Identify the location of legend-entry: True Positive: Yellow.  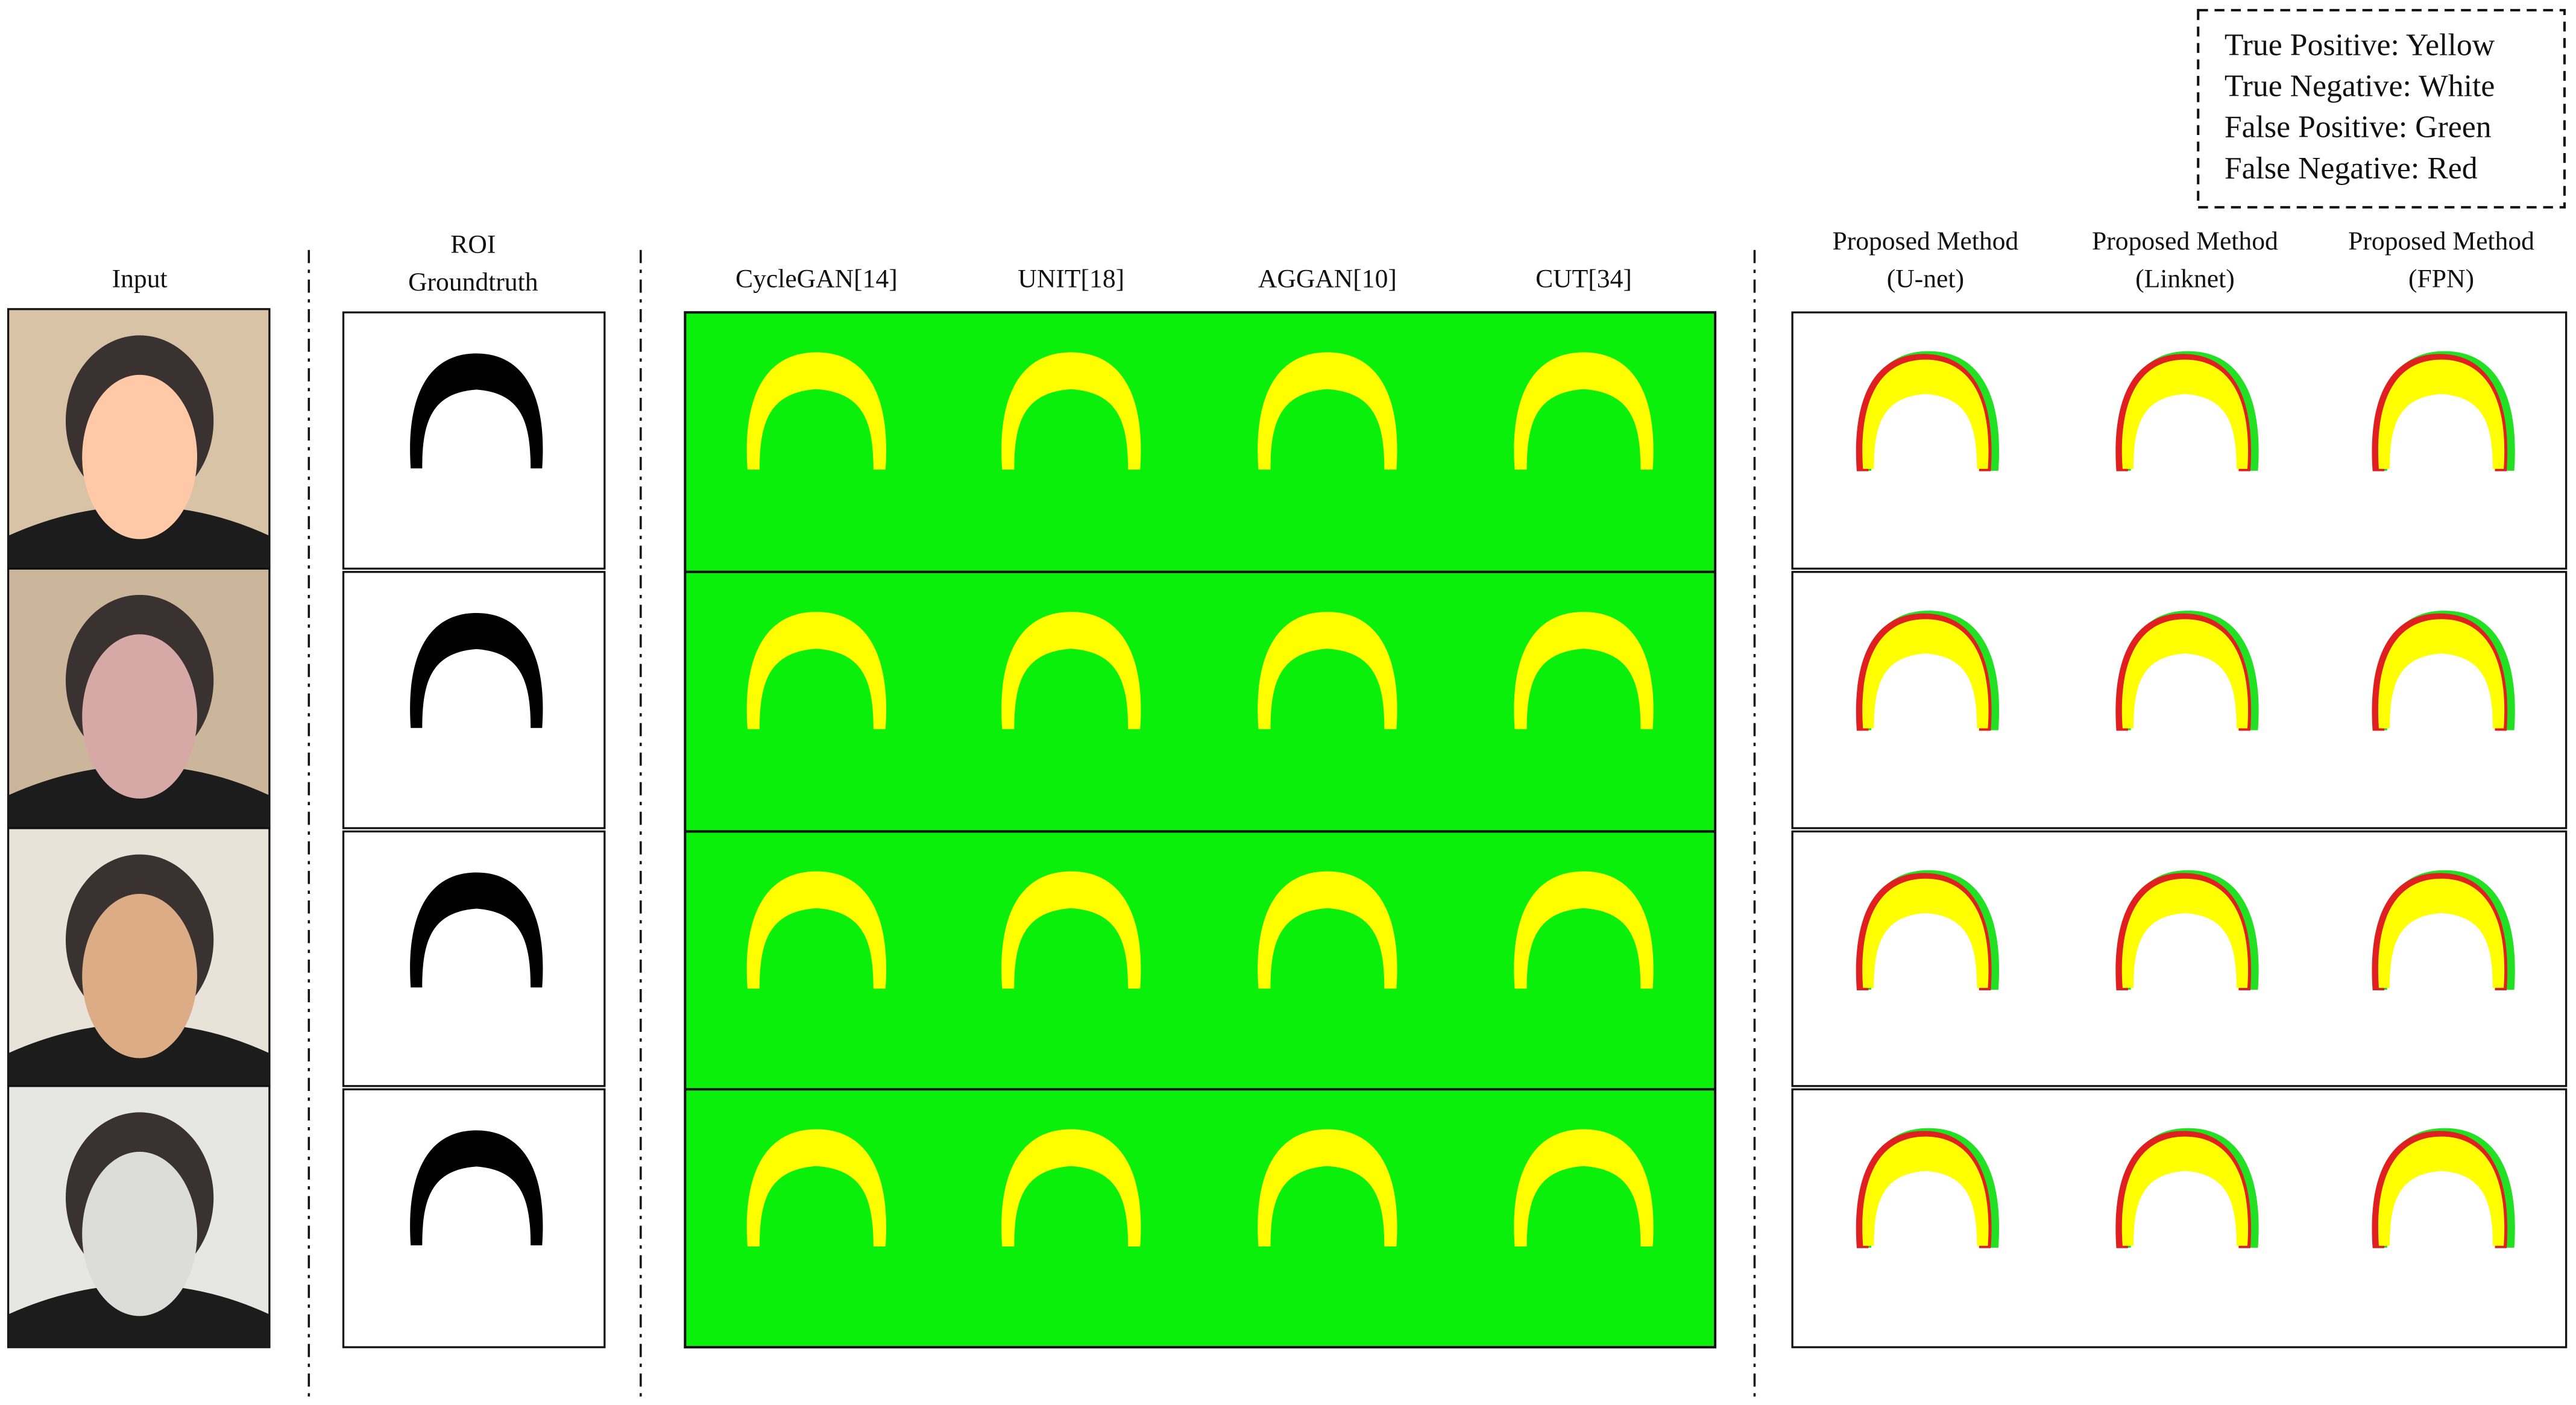
(2360, 45).